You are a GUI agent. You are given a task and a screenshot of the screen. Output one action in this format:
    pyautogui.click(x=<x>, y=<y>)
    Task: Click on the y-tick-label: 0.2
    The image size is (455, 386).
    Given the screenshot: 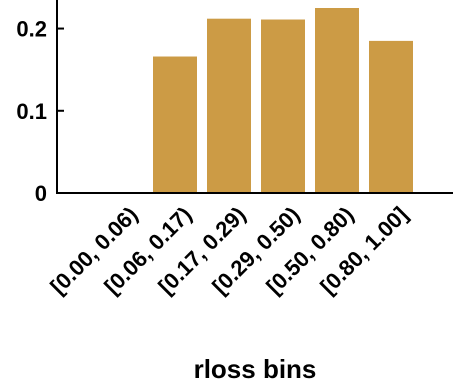 What is the action you would take?
    pyautogui.click(x=31, y=29)
    